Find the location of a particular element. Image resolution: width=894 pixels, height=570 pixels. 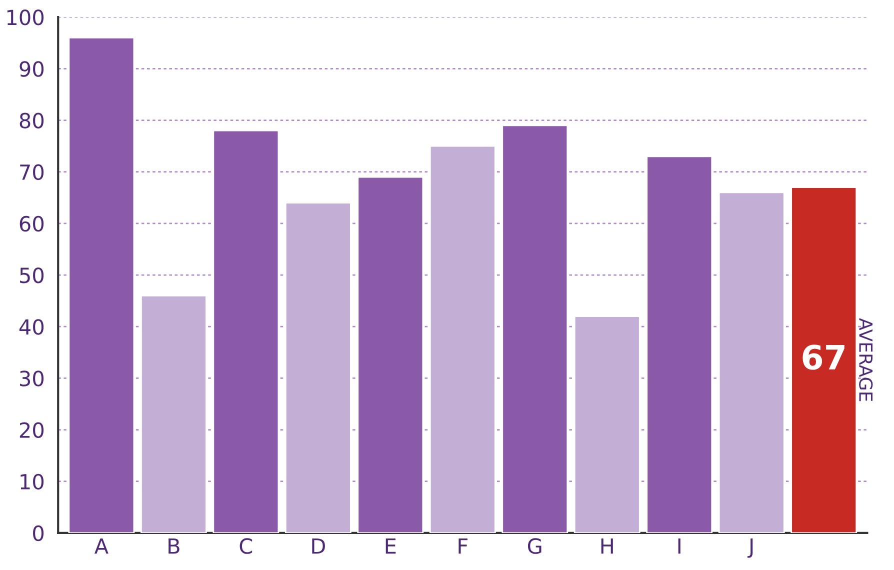

y-tick-label: 70 is located at coordinates (32, 172).